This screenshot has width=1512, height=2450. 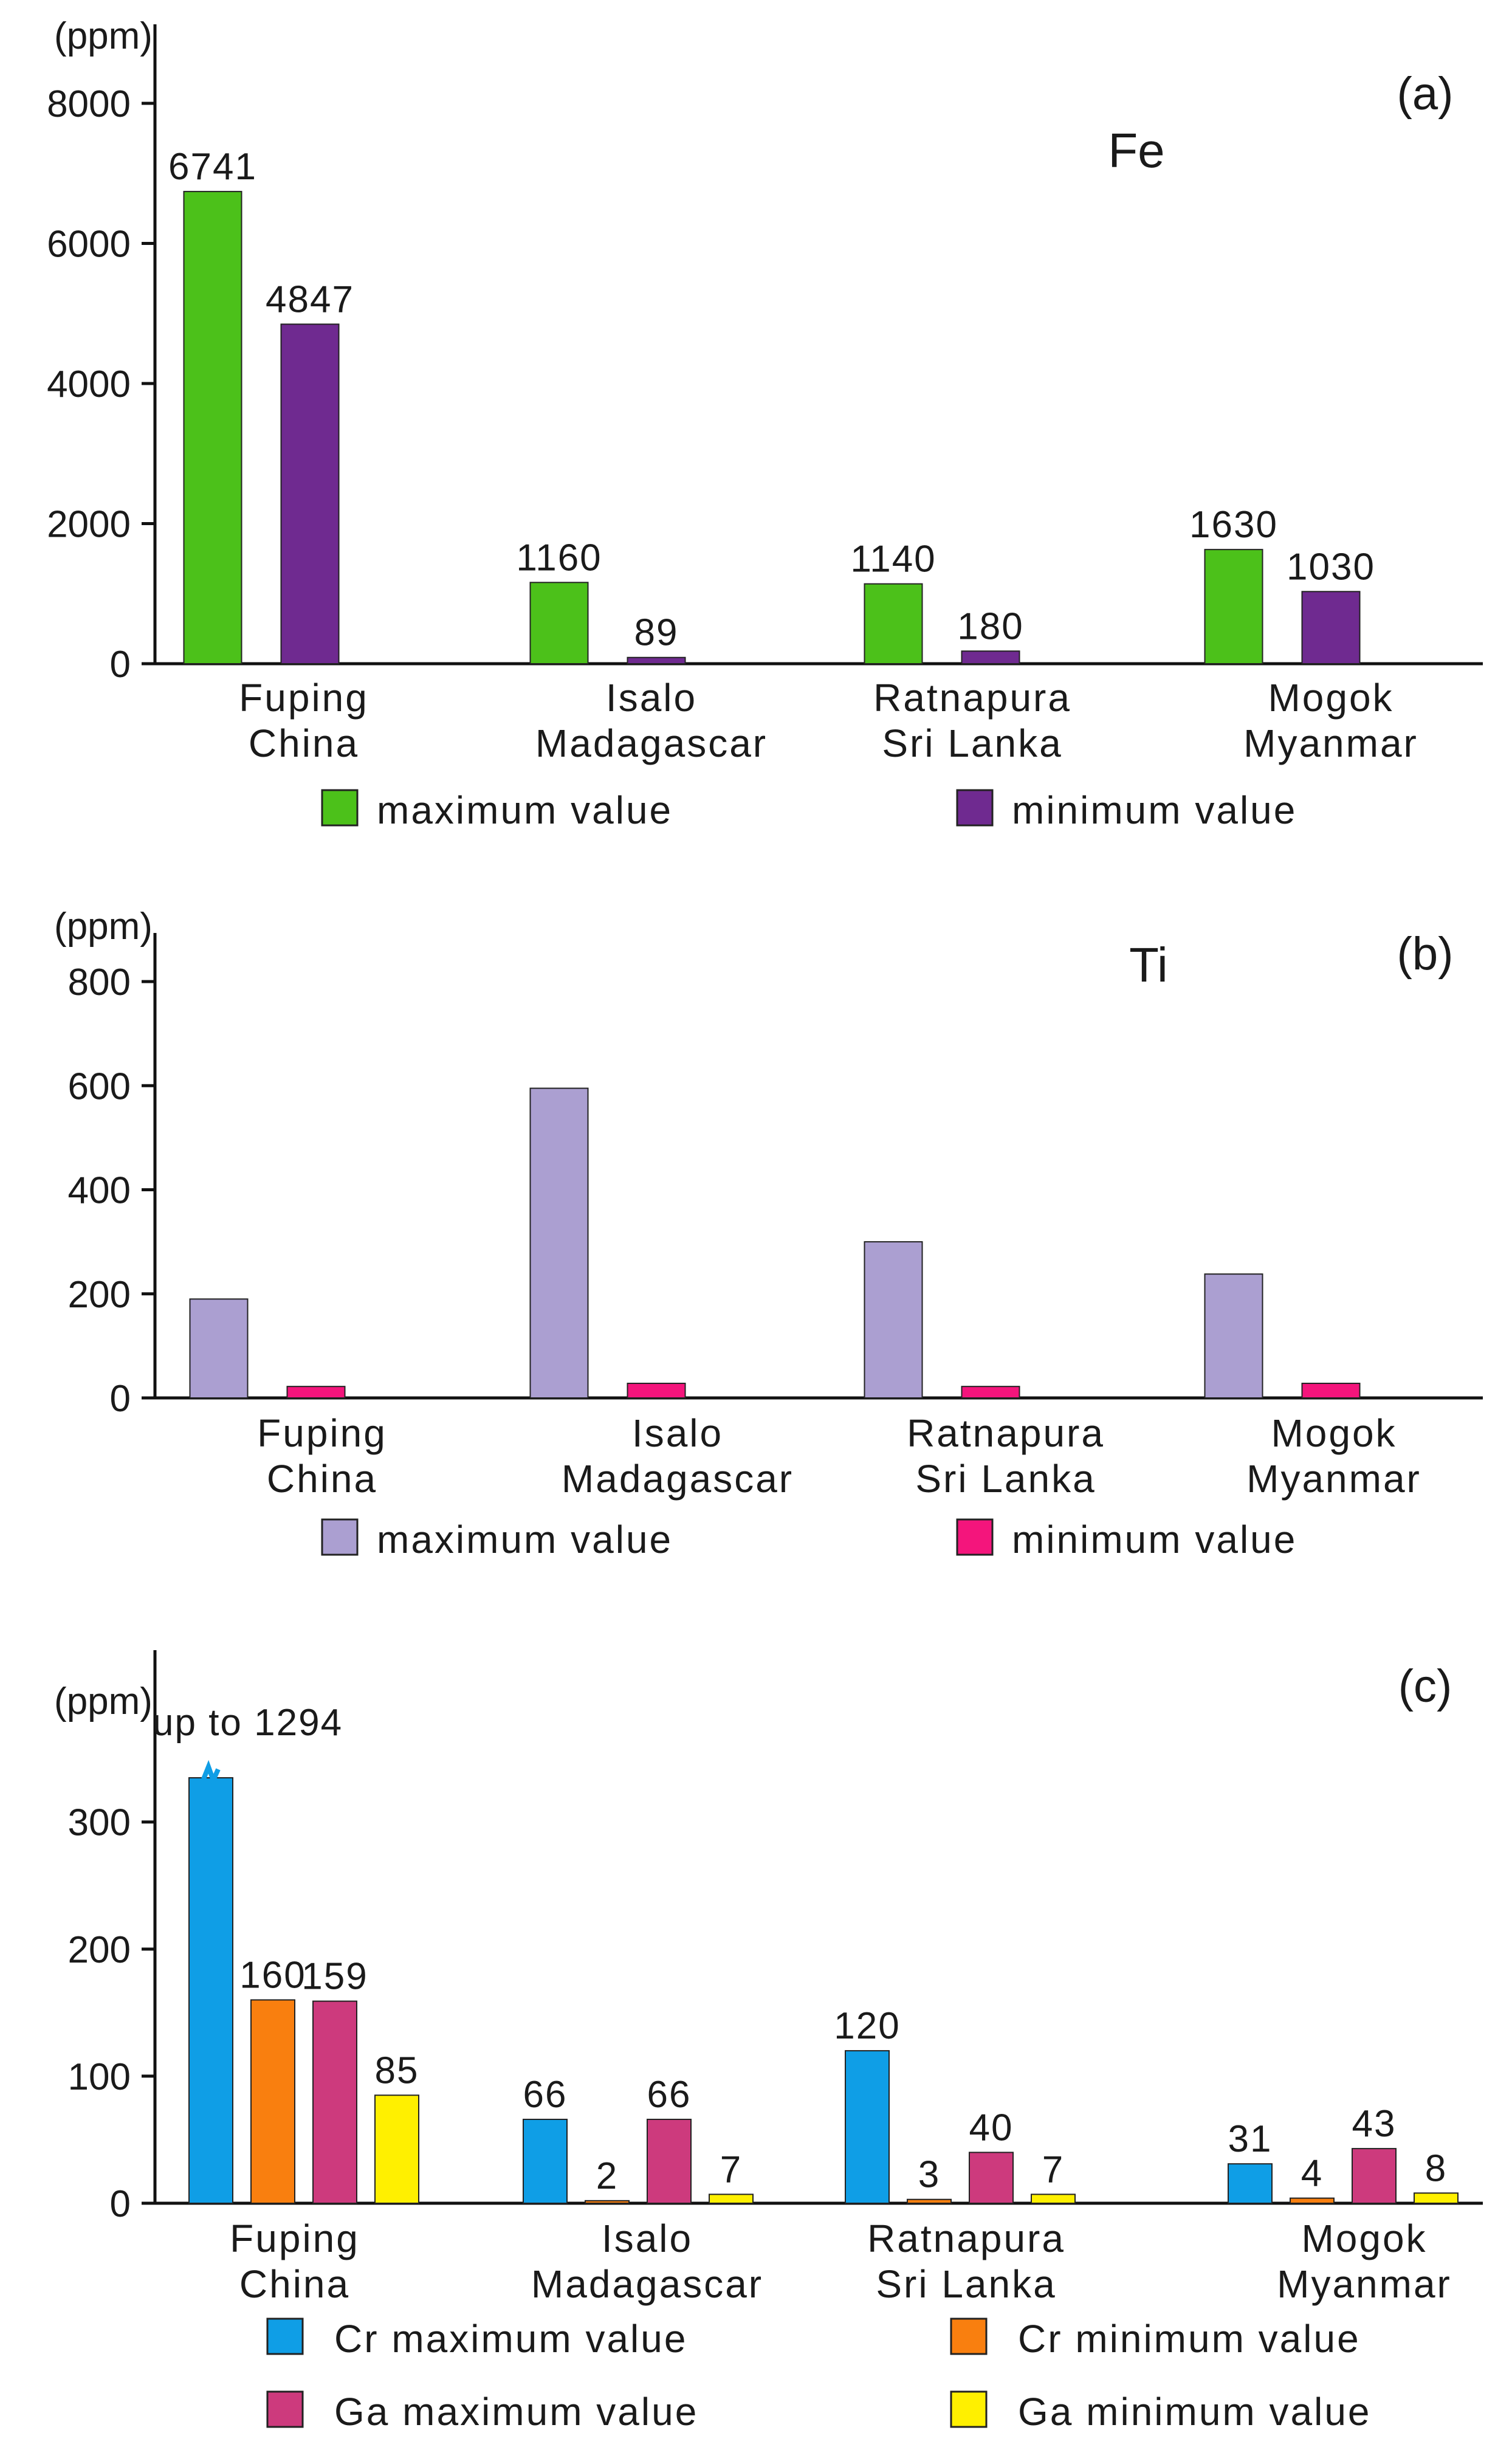 I want to click on data-label: 89, so click(x=657, y=633).